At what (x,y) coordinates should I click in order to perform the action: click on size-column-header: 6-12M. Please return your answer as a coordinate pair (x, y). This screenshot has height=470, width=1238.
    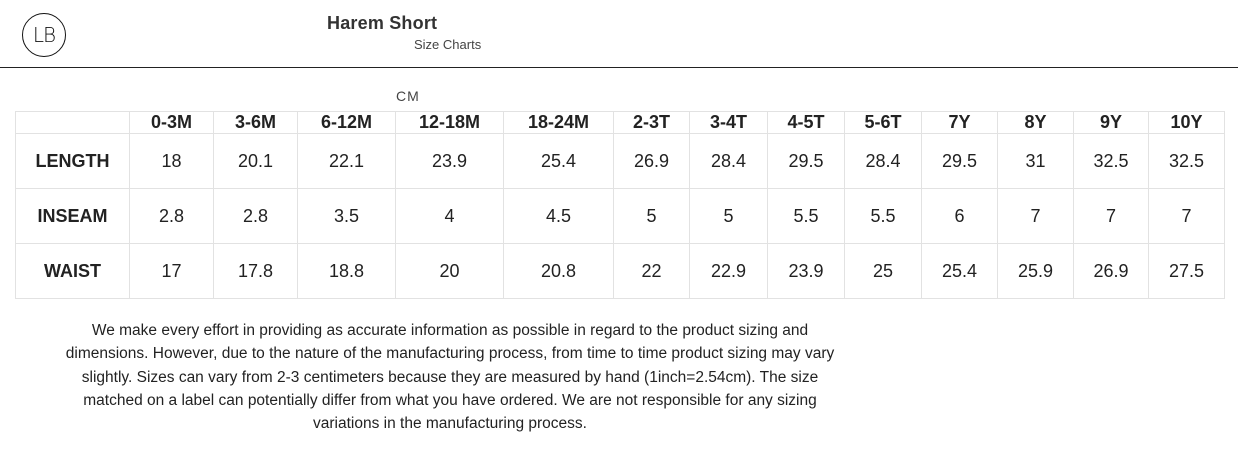
    Looking at the image, I should click on (346, 122).